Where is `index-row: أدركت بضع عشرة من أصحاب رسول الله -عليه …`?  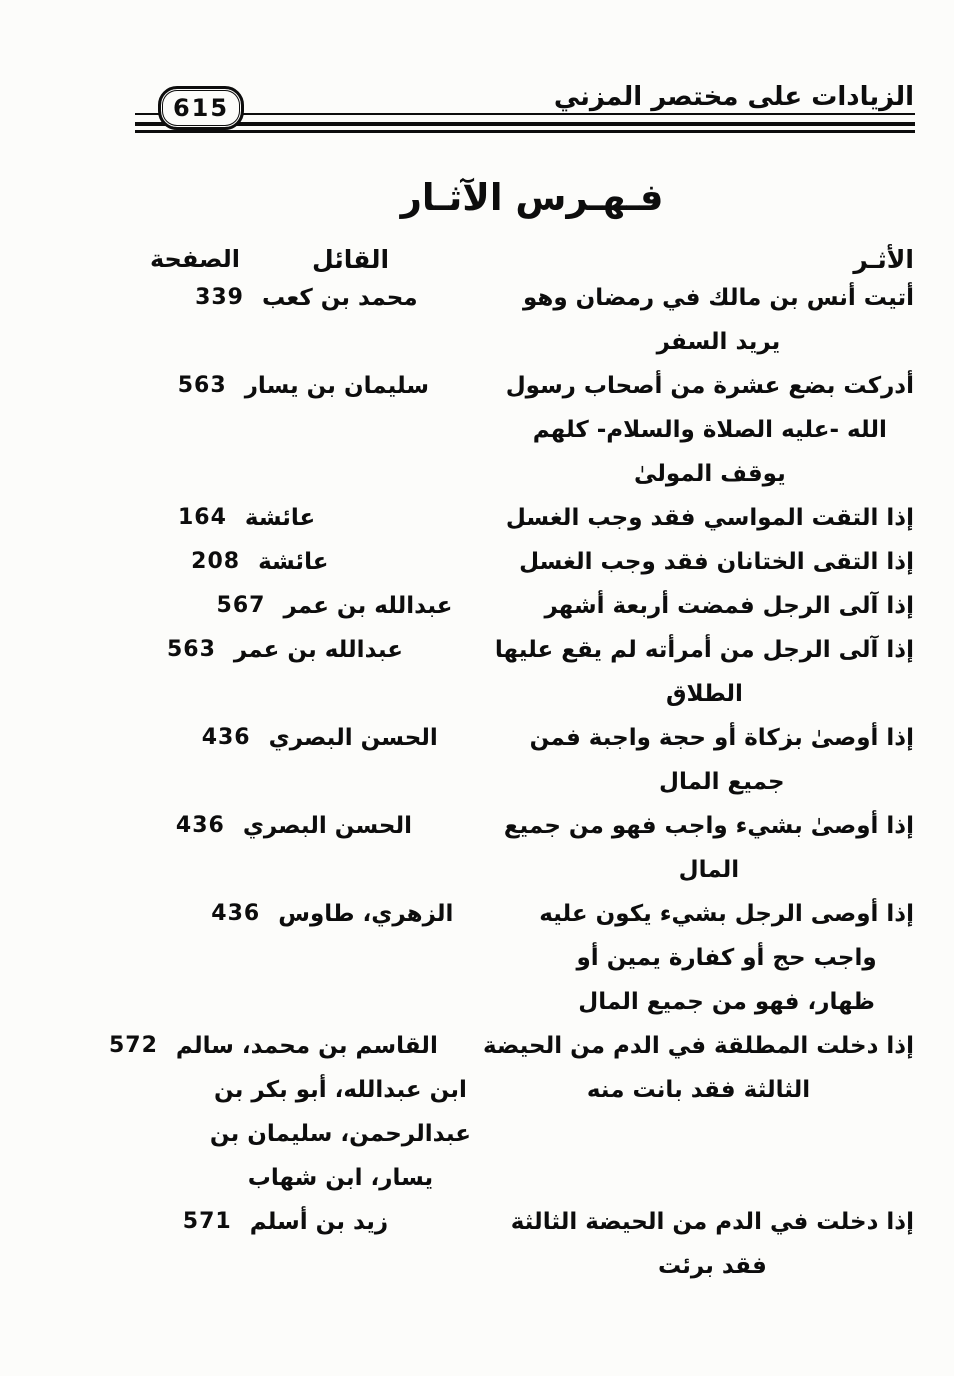
index-row: أدركت بضع عشرة من أصحاب رسول الله -عليه … is located at coordinates (532, 430).